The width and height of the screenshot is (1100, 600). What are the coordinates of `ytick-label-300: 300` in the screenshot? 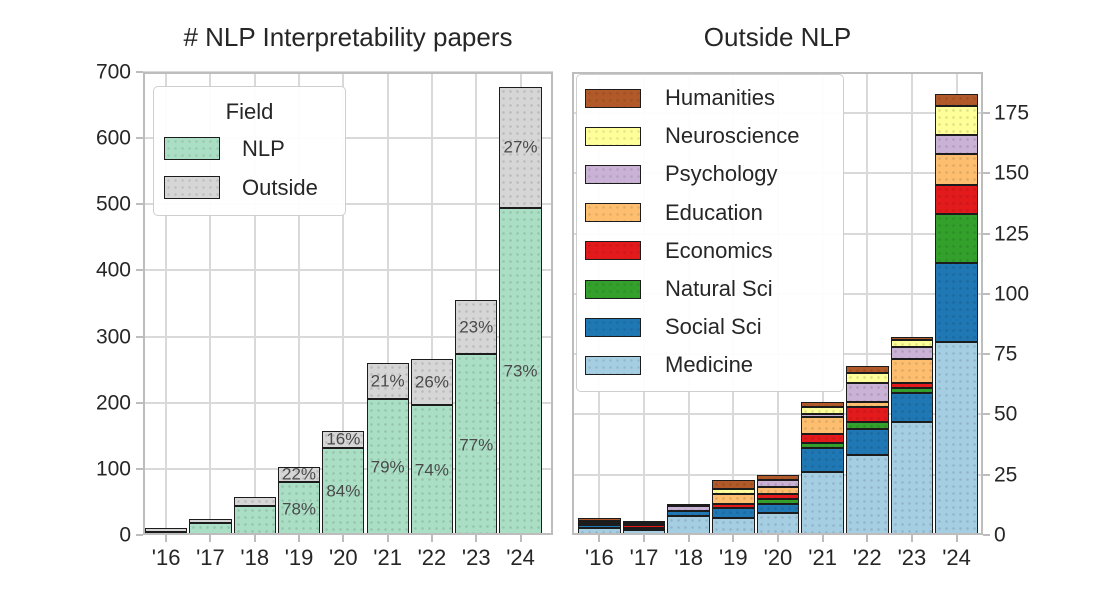 It's located at (113, 337).